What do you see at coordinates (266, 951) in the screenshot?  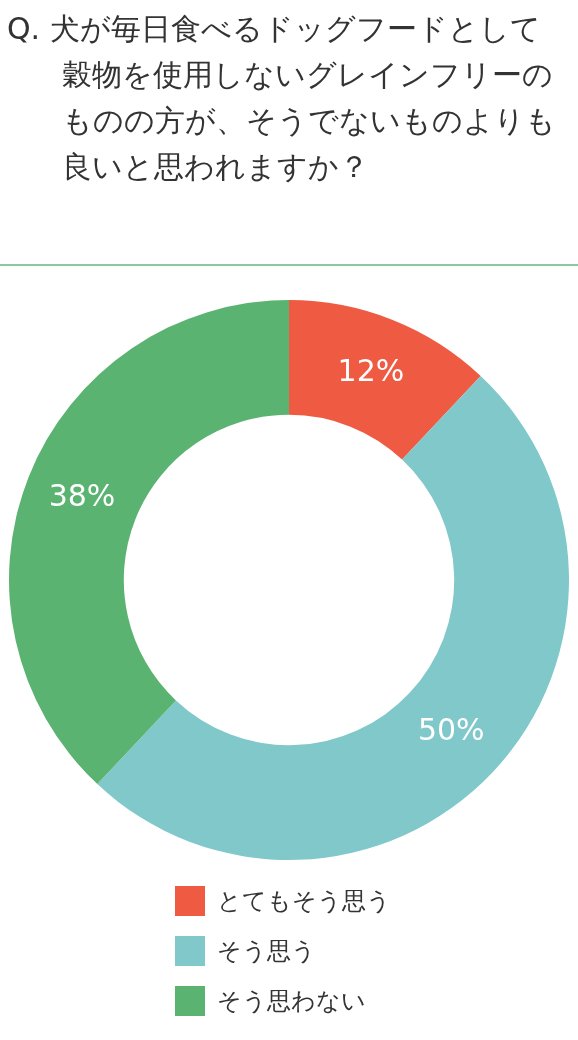 I see `legend-label: そう思う` at bounding box center [266, 951].